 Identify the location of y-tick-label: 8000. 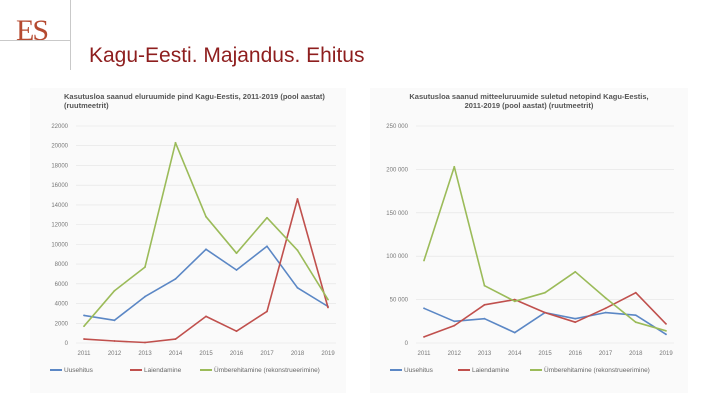
(62, 265).